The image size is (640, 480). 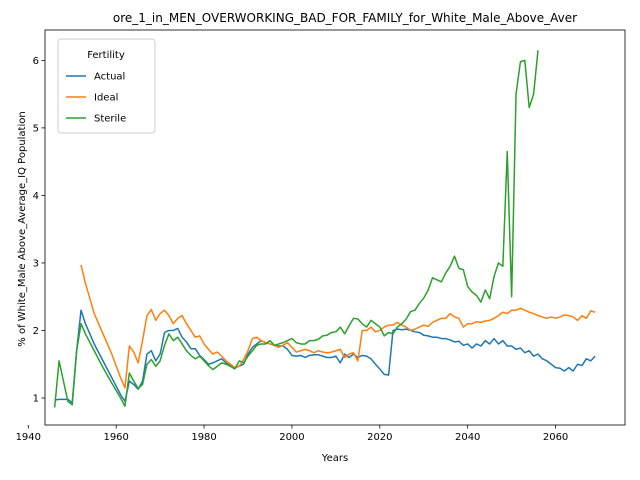 I want to click on y-tick-label: 5, so click(x=36, y=128).